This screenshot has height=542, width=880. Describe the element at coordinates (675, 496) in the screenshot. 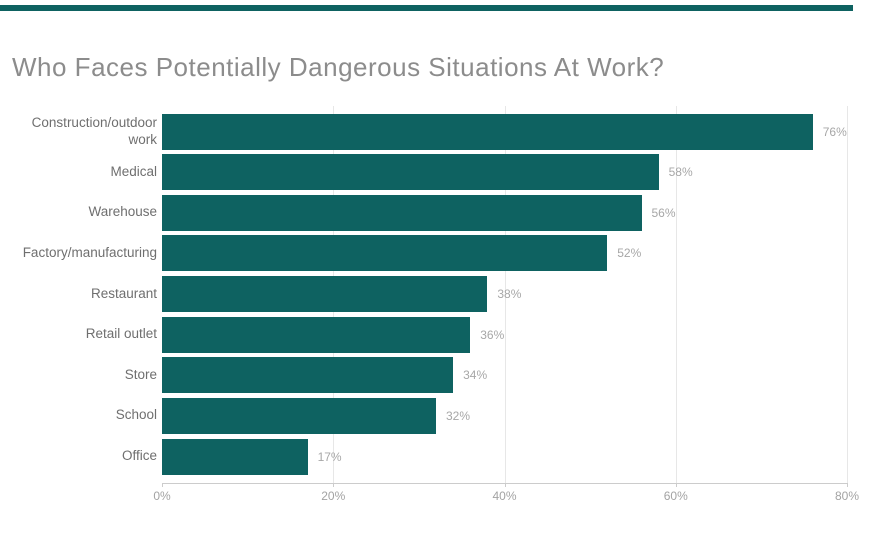

I see `x-tick-label: 60%` at that location.